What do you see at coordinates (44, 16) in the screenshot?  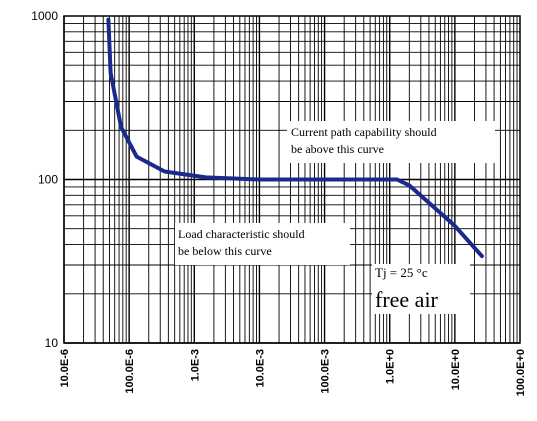 I see `y-tick-label: 1000` at bounding box center [44, 16].